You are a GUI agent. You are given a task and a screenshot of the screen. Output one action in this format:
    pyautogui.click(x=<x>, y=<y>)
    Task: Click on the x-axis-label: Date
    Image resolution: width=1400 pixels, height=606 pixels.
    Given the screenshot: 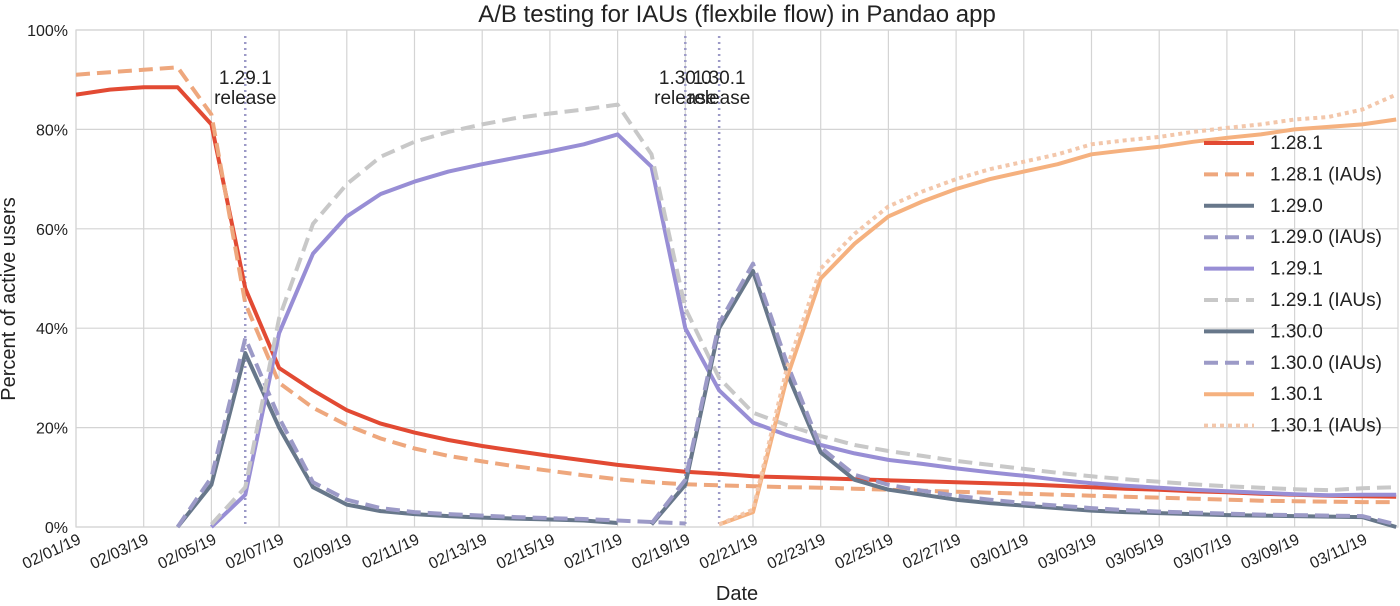 What is the action you would take?
    pyautogui.click(x=737, y=594)
    